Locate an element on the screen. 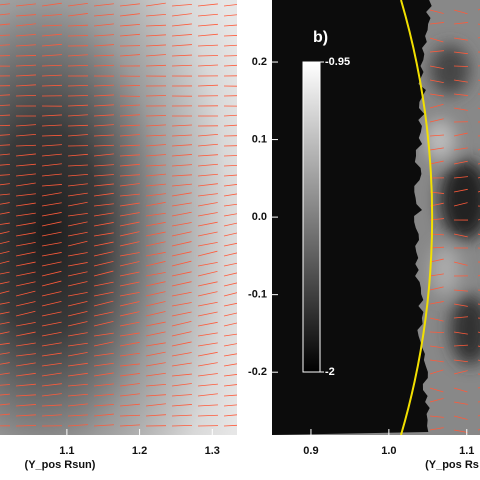  colorbar-label: -0.95 is located at coordinates (337, 62).